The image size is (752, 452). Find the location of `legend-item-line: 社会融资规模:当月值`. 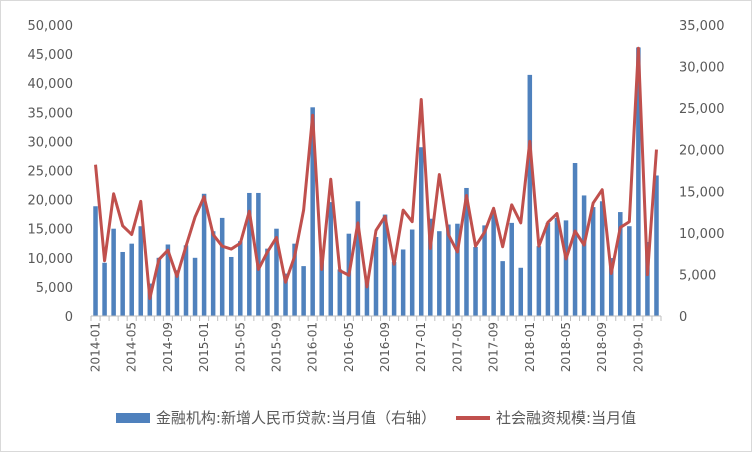

legend-item-line: 社会融资规模:当月值 is located at coordinates (546, 417).